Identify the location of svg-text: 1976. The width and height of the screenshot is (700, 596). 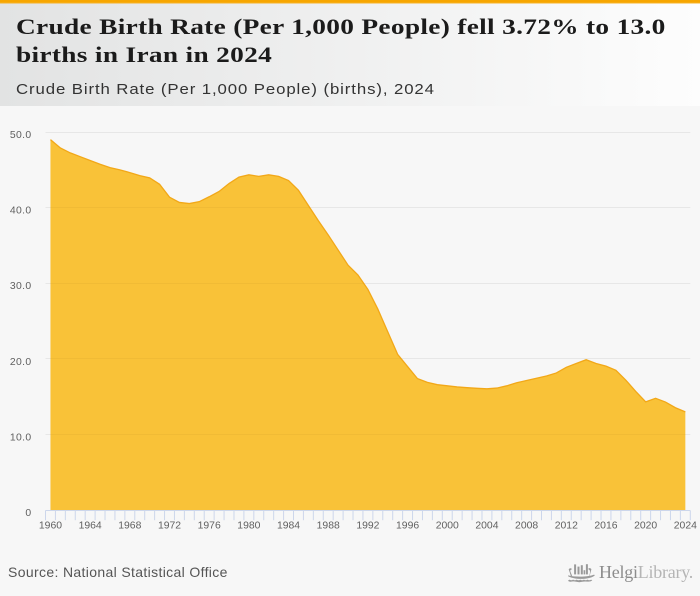
(209, 526).